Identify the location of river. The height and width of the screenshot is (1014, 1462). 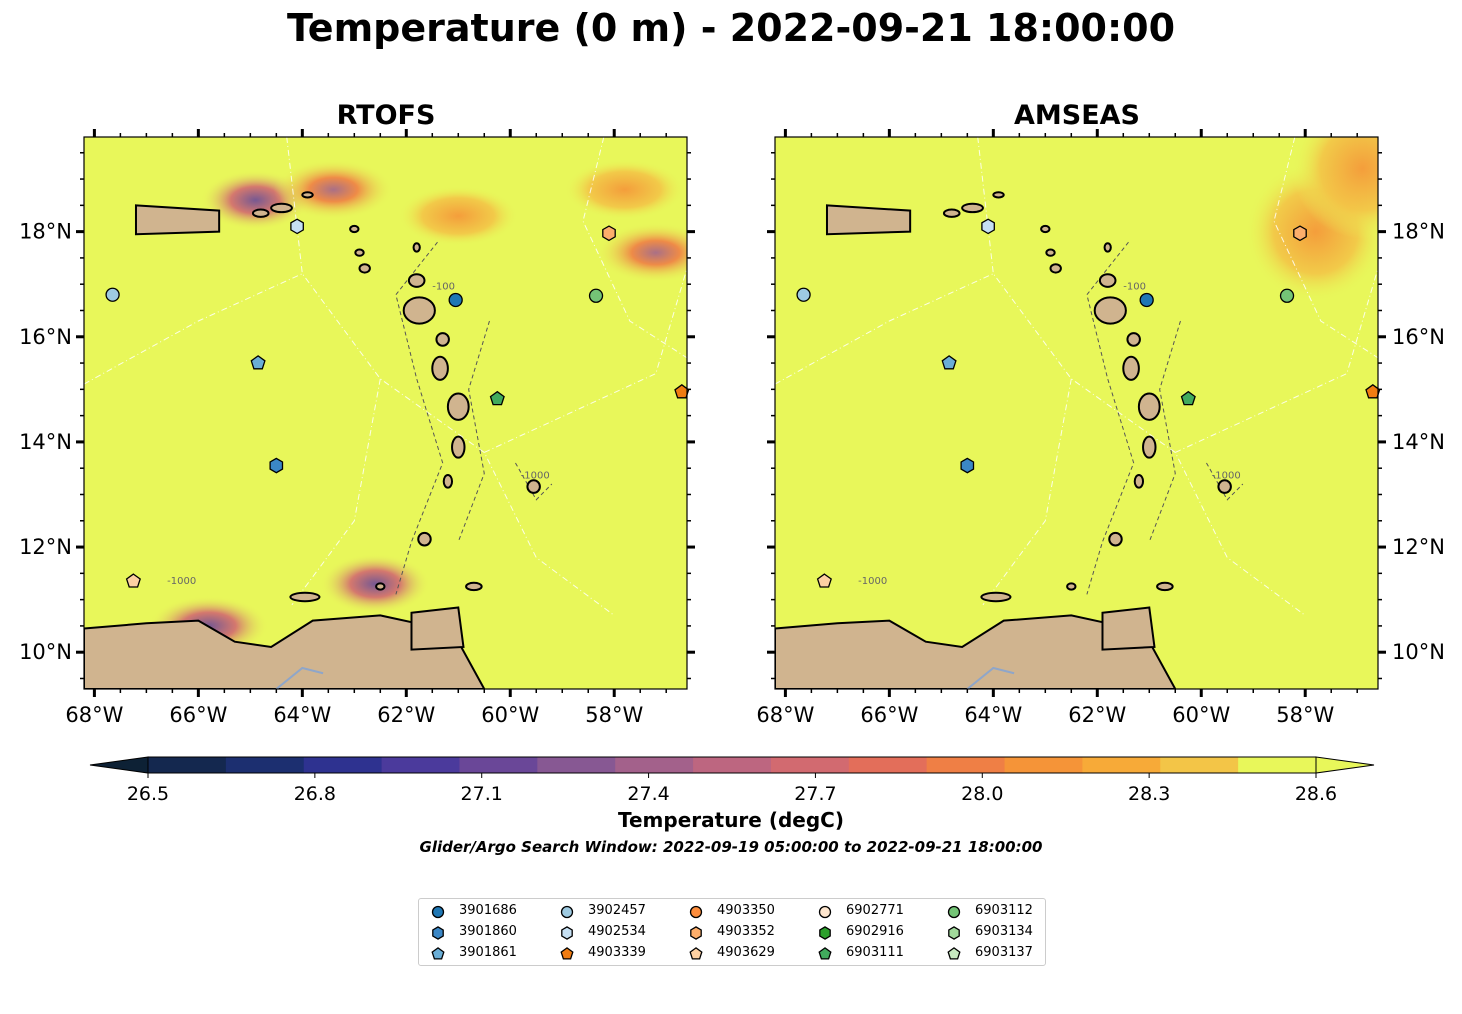
(990, 677).